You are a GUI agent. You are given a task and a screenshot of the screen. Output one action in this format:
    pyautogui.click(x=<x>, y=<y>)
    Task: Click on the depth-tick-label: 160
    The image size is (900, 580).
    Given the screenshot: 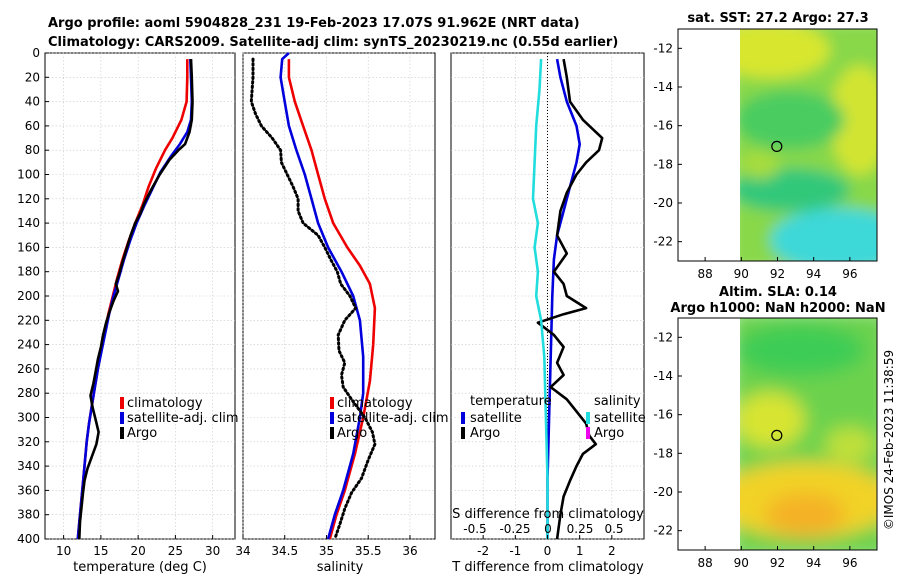 What is the action you would take?
    pyautogui.click(x=28, y=247)
    